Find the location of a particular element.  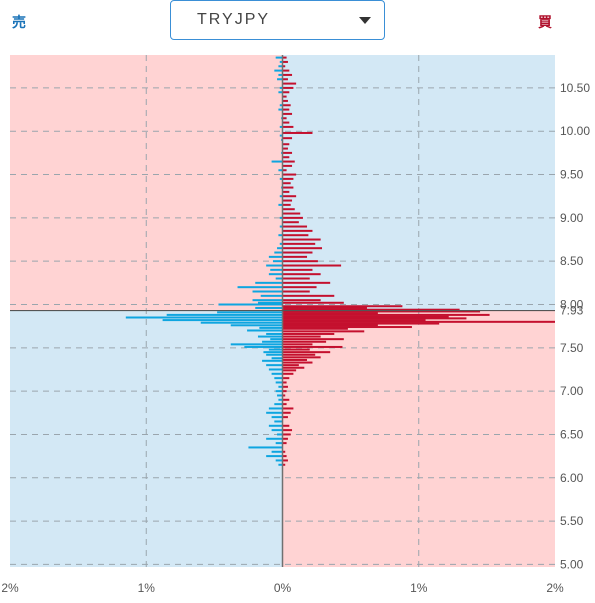

currency-pair-select: TRYJPY is located at coordinates (277, 20).